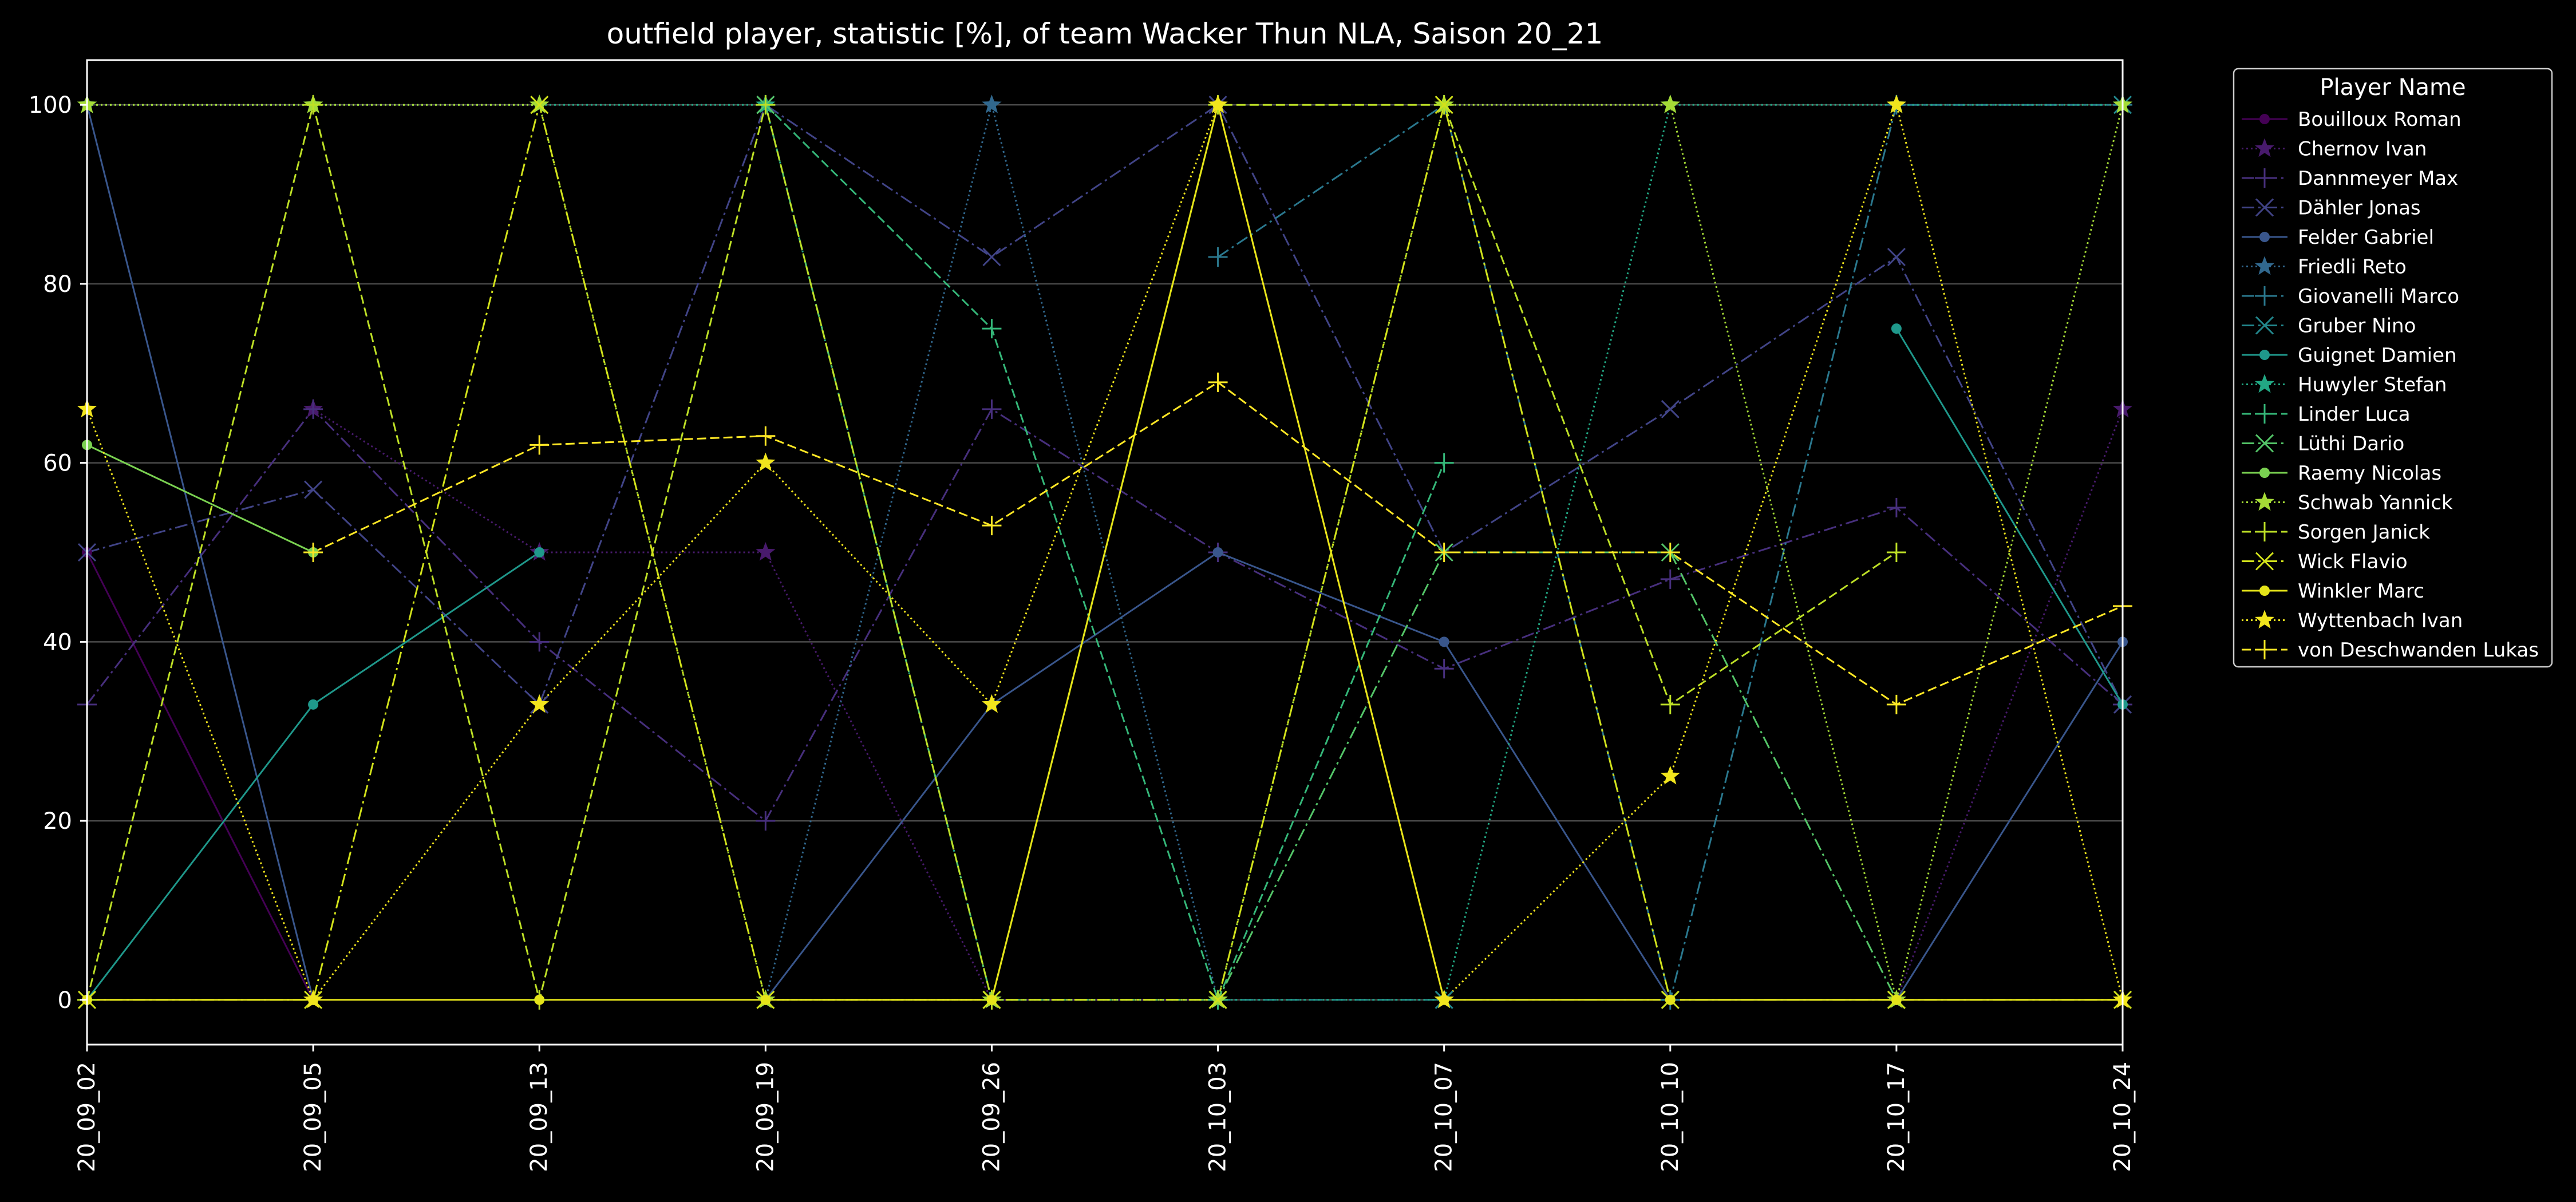 The width and height of the screenshot is (2576, 1202). What do you see at coordinates (2359, 209) in the screenshot?
I see `legend-entry-label: Dähler Jonas` at bounding box center [2359, 209].